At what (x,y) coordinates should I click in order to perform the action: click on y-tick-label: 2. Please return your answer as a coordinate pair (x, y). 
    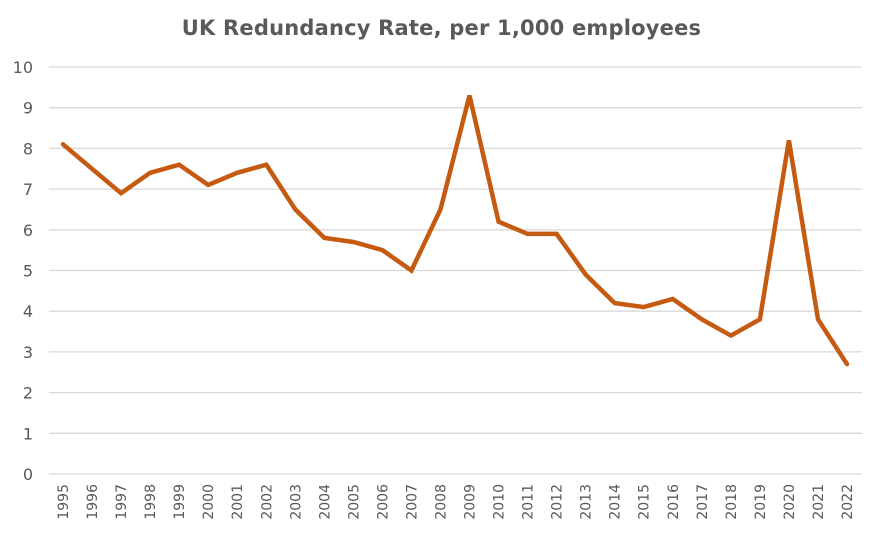
    Looking at the image, I should click on (28, 393).